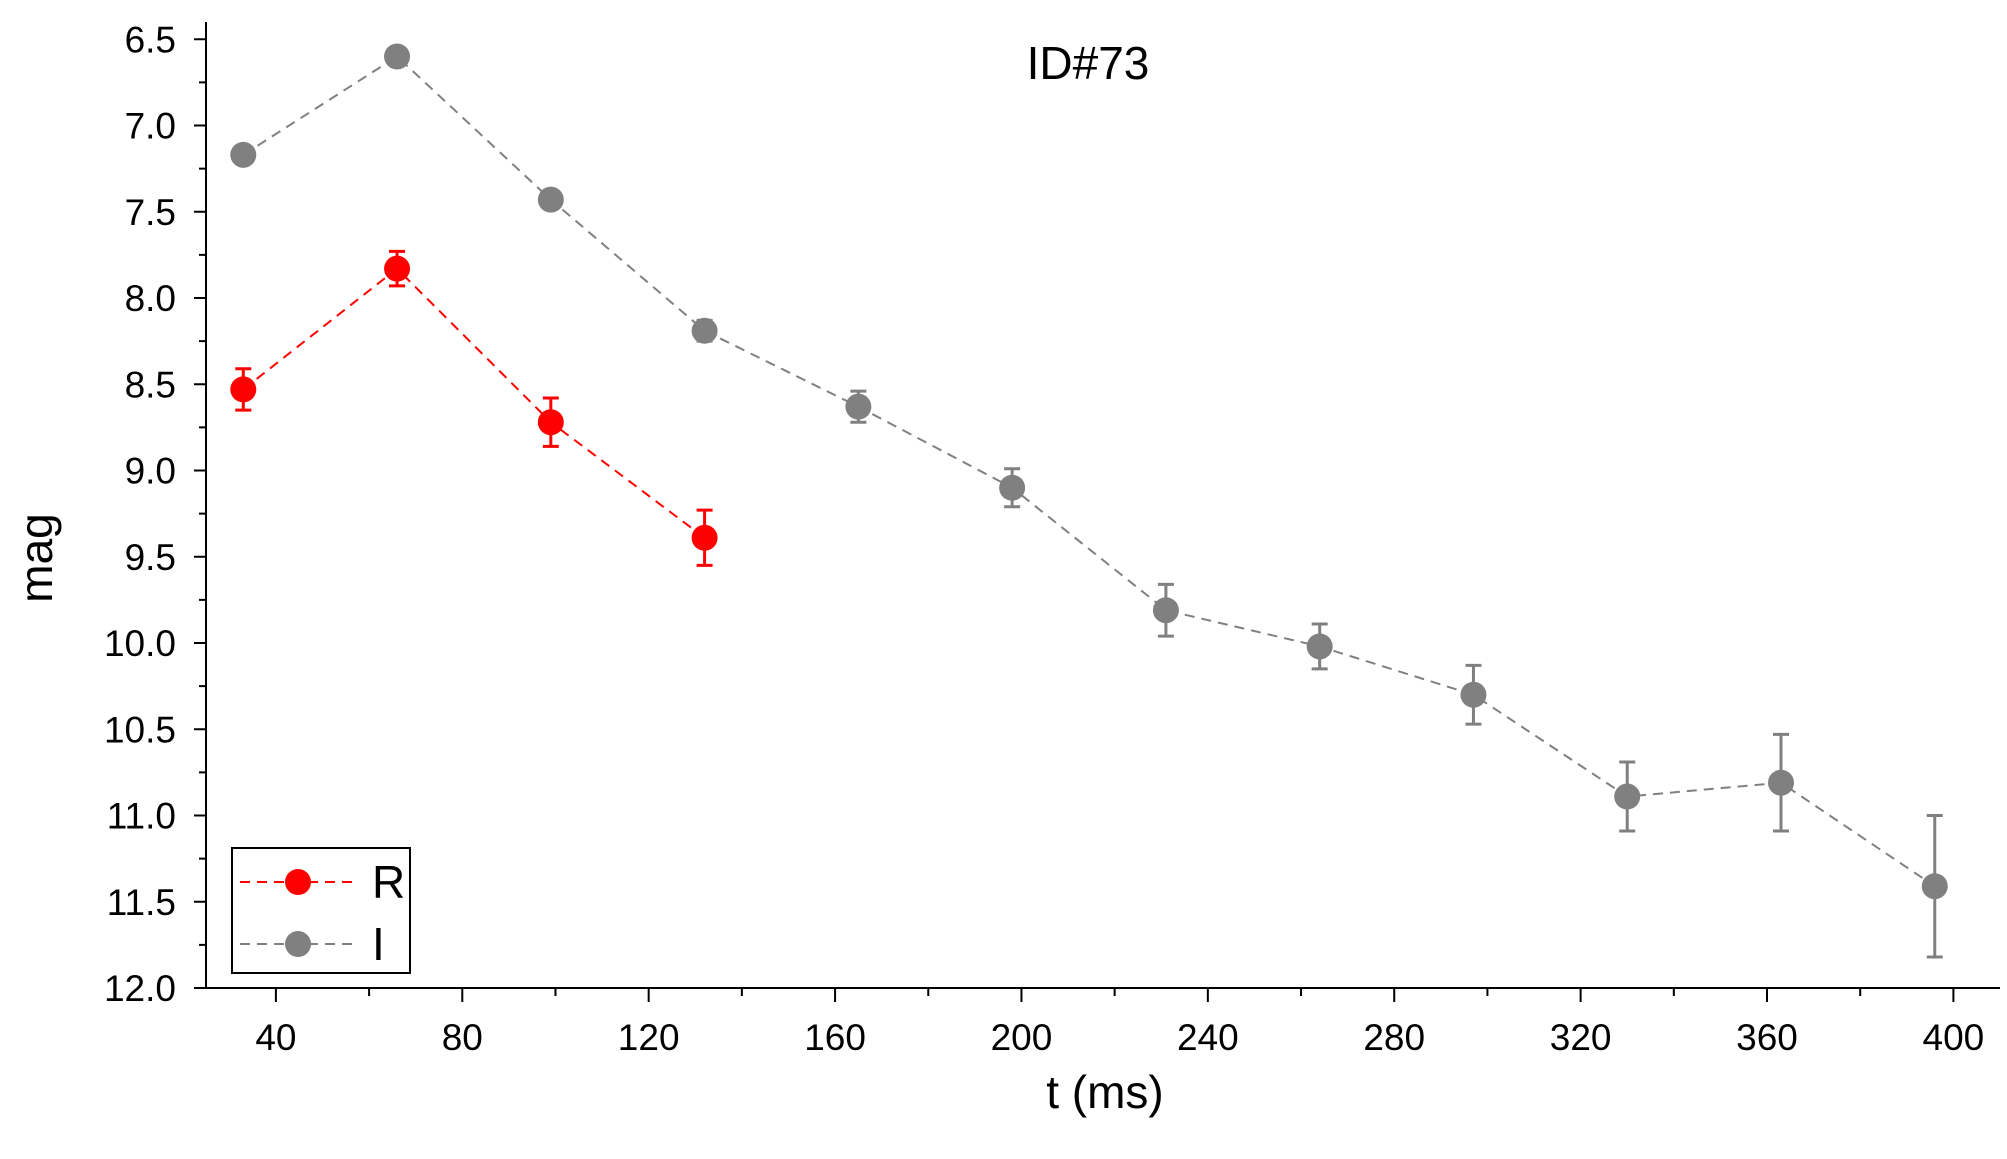 The height and width of the screenshot is (1159, 2007). What do you see at coordinates (140, 643) in the screenshot?
I see `y-tick-label: 10.0` at bounding box center [140, 643].